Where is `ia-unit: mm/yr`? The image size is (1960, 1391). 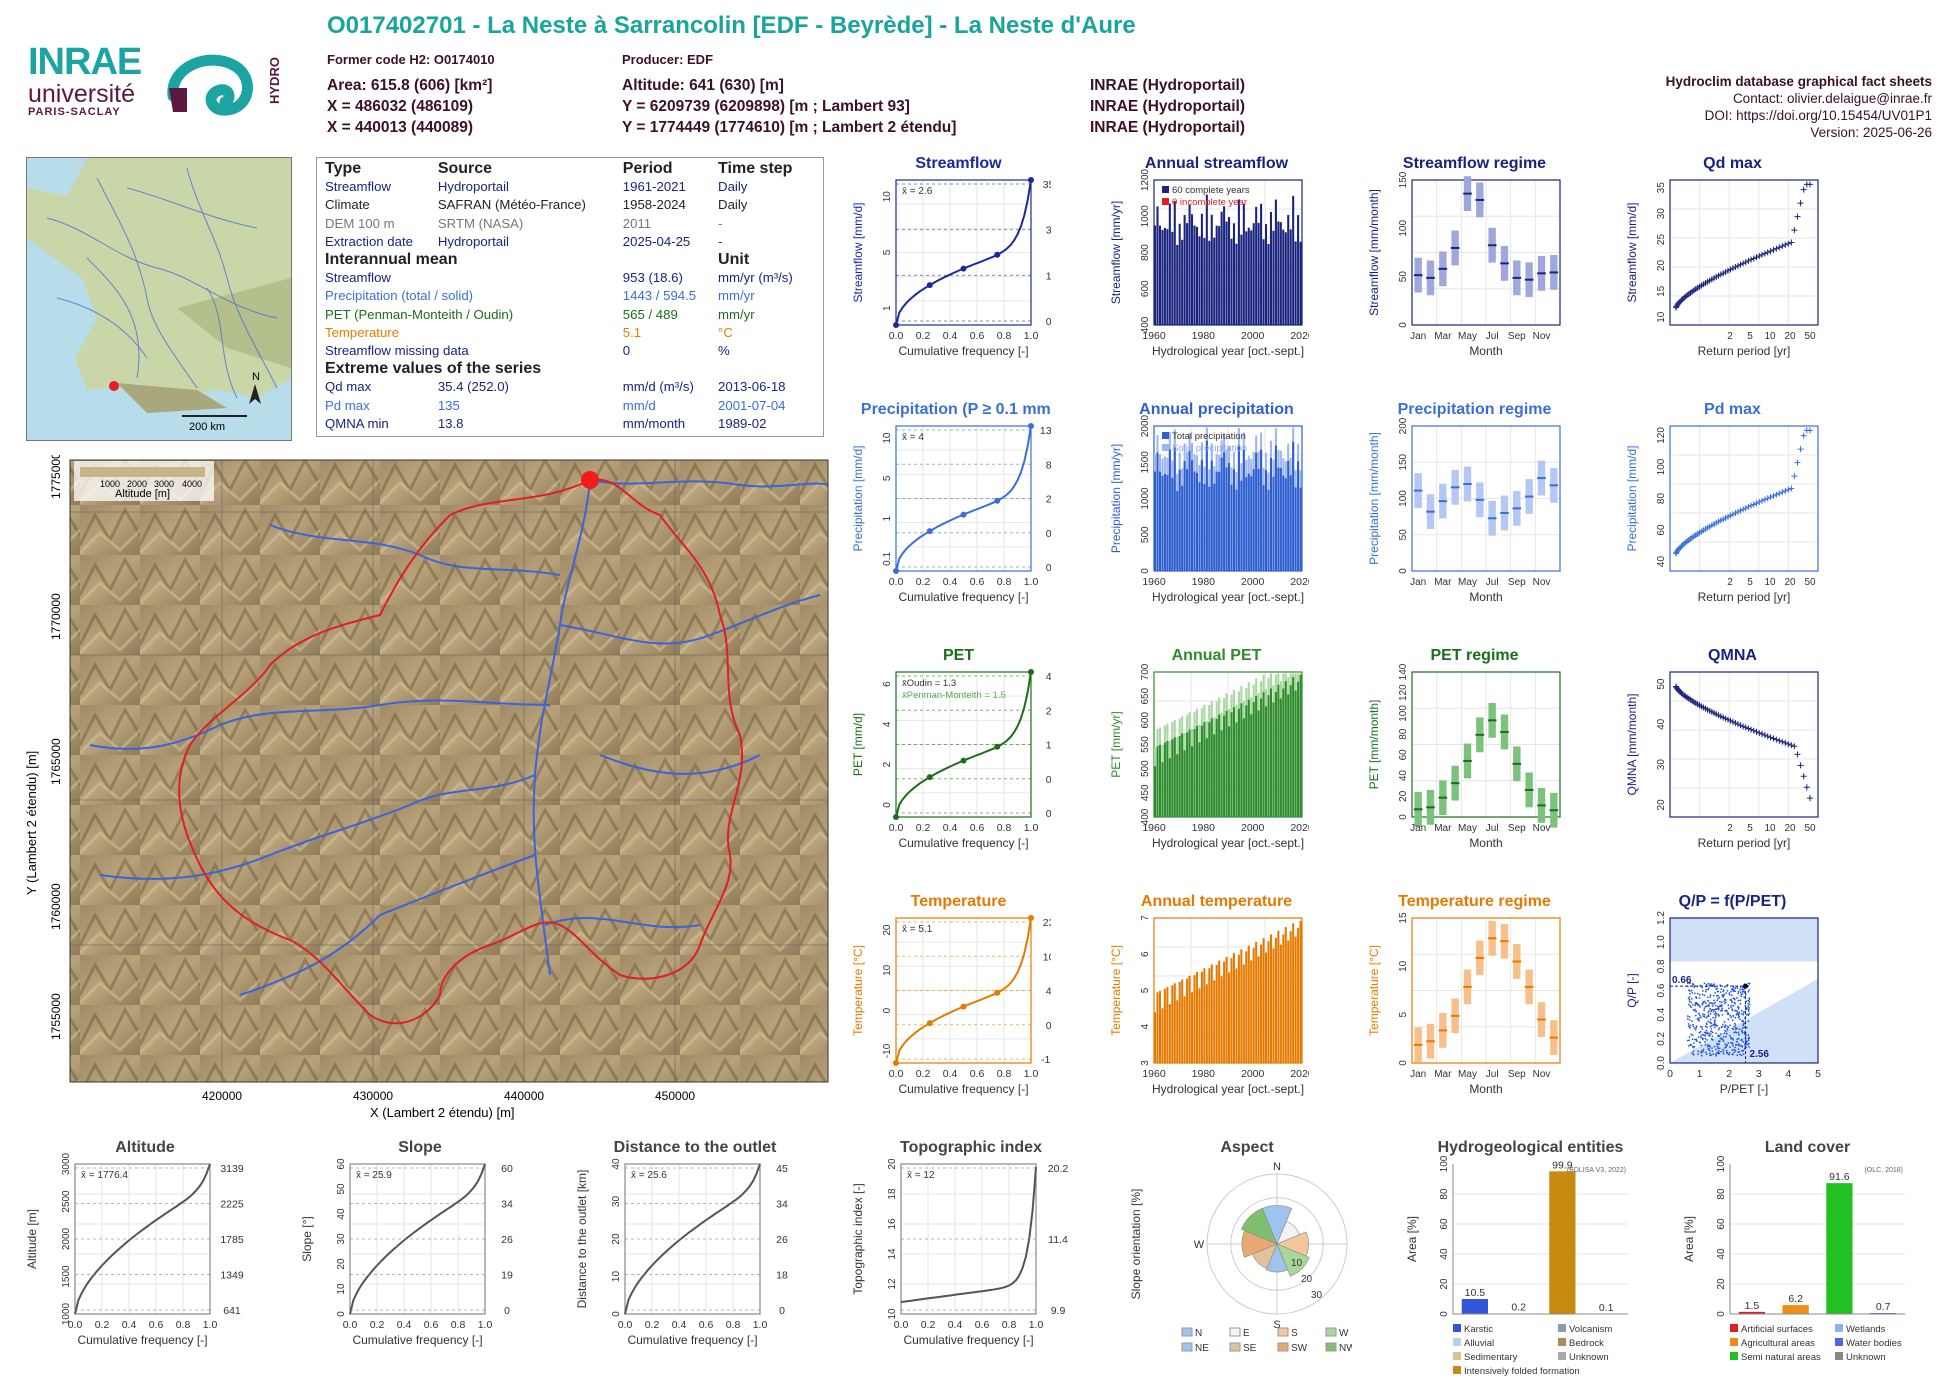 ia-unit: mm/yr is located at coordinates (766, 296).